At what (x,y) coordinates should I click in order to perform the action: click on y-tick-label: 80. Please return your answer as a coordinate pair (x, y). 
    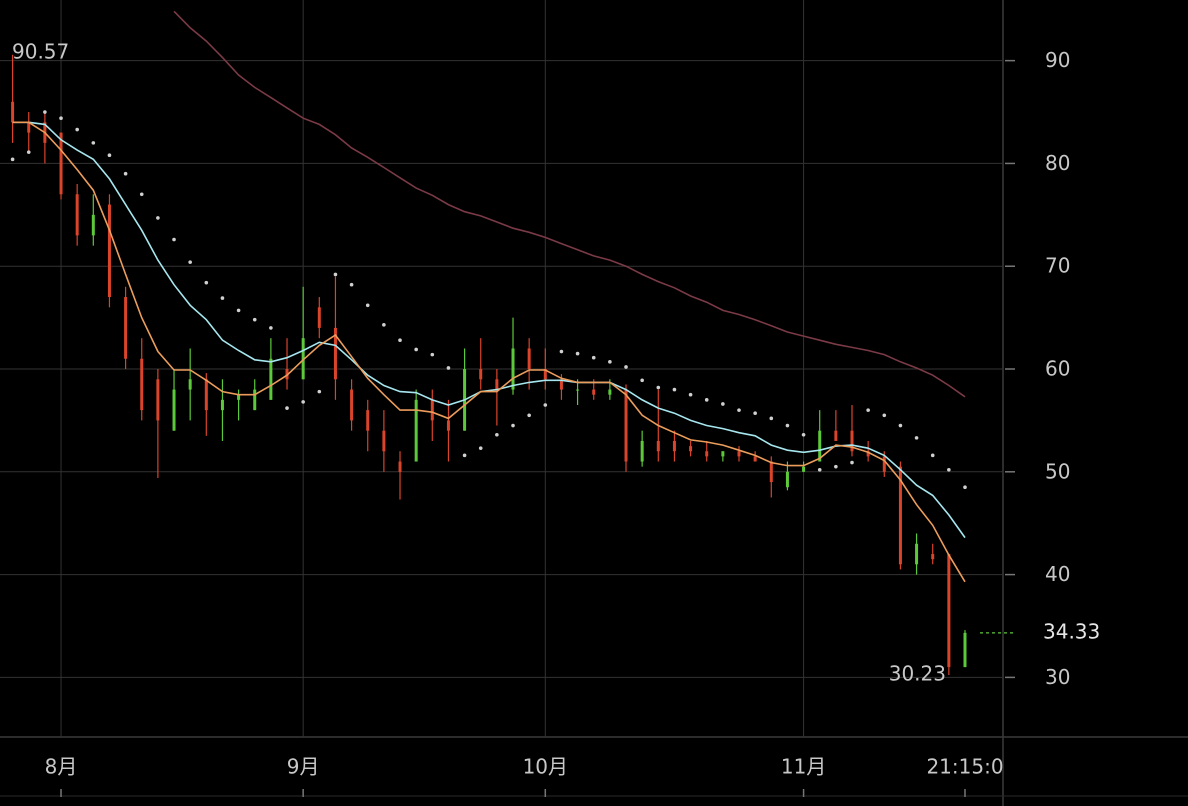
    Looking at the image, I should click on (1057, 163).